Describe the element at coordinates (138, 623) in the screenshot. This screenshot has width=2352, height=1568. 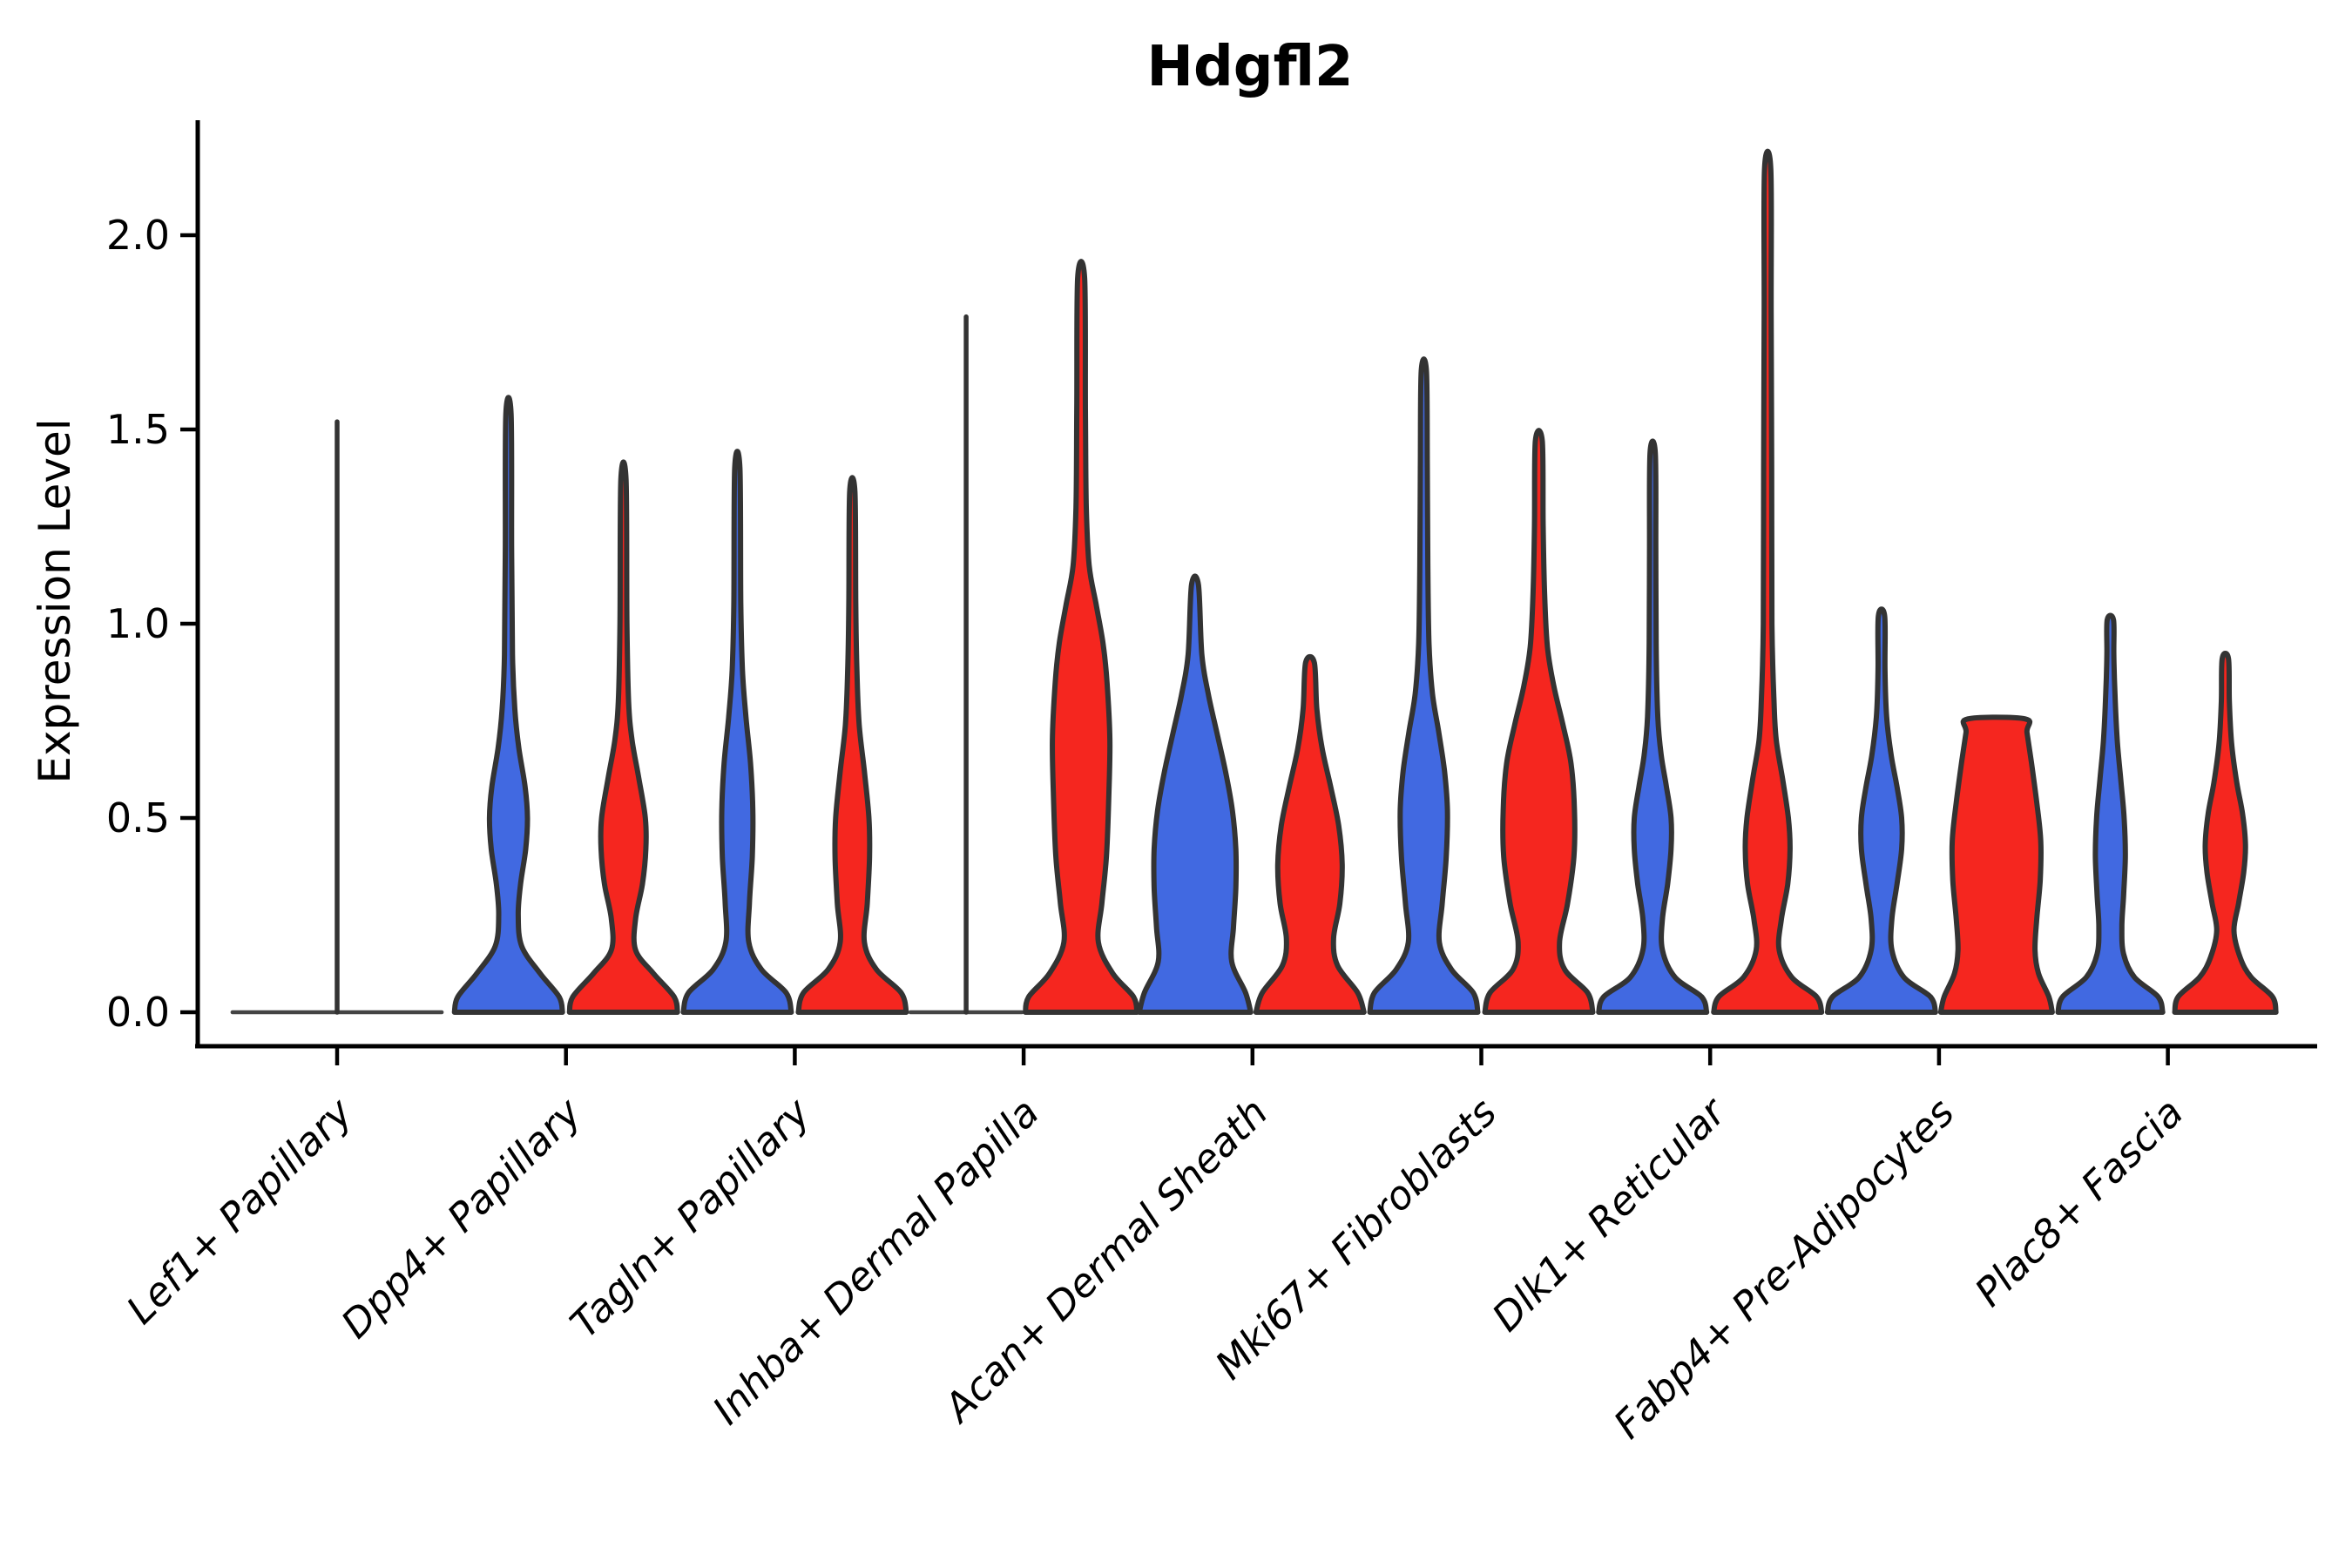
I see `y-tick-label: 1.0` at that location.